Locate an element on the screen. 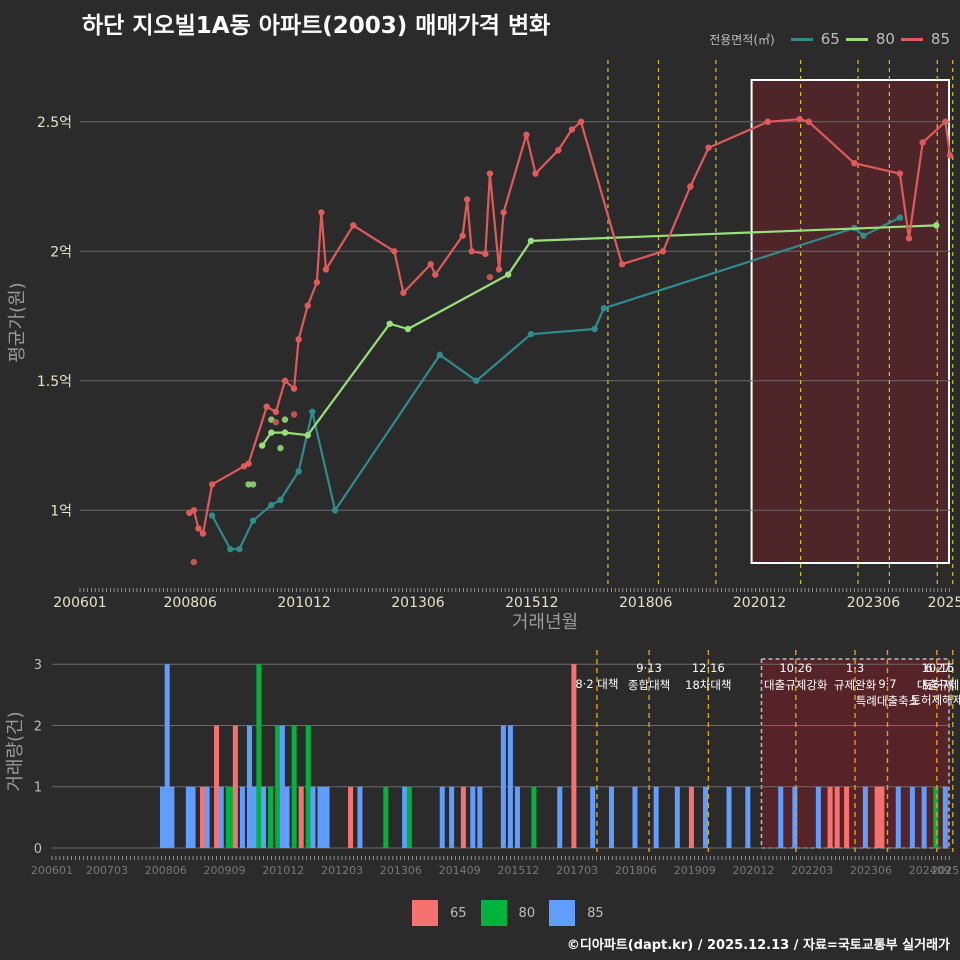  price-legend: 전용면적(㎡) 65 80 85 is located at coordinates (829, 39).